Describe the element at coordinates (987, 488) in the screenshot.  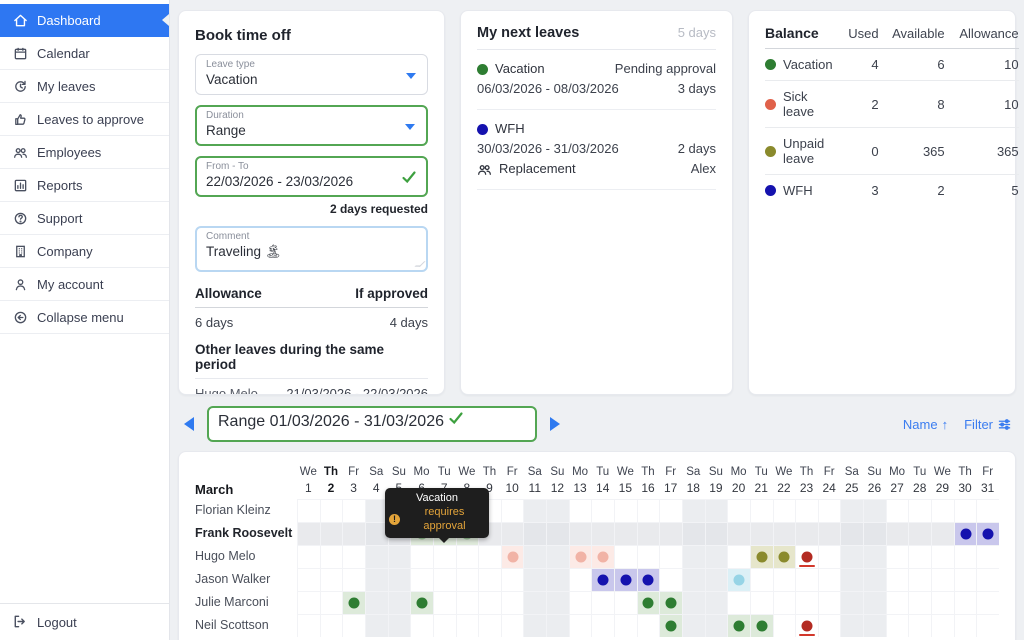
I see `day-number-header: 31` at that location.